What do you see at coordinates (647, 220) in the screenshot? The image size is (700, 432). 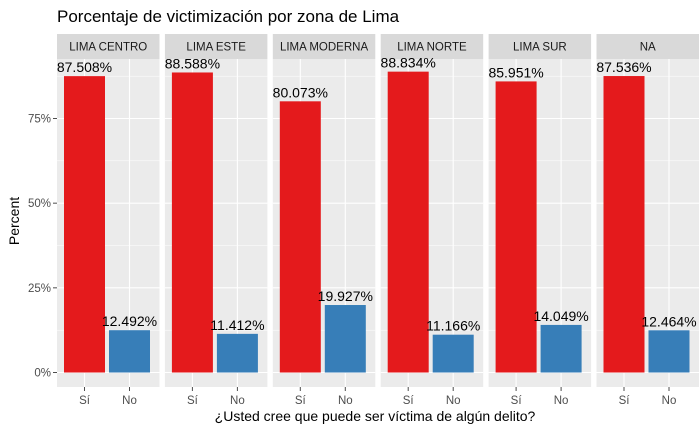 I see `facet-panel: NA 87.536% Sí 12.464% No` at bounding box center [647, 220].